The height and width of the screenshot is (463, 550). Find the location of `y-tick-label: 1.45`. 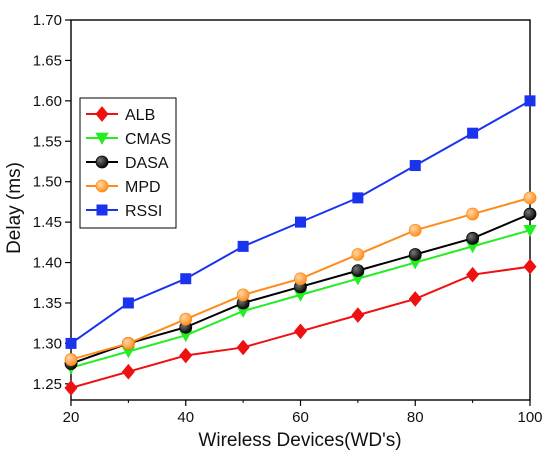

y-tick-label: 1.45 is located at coordinates (47, 222).